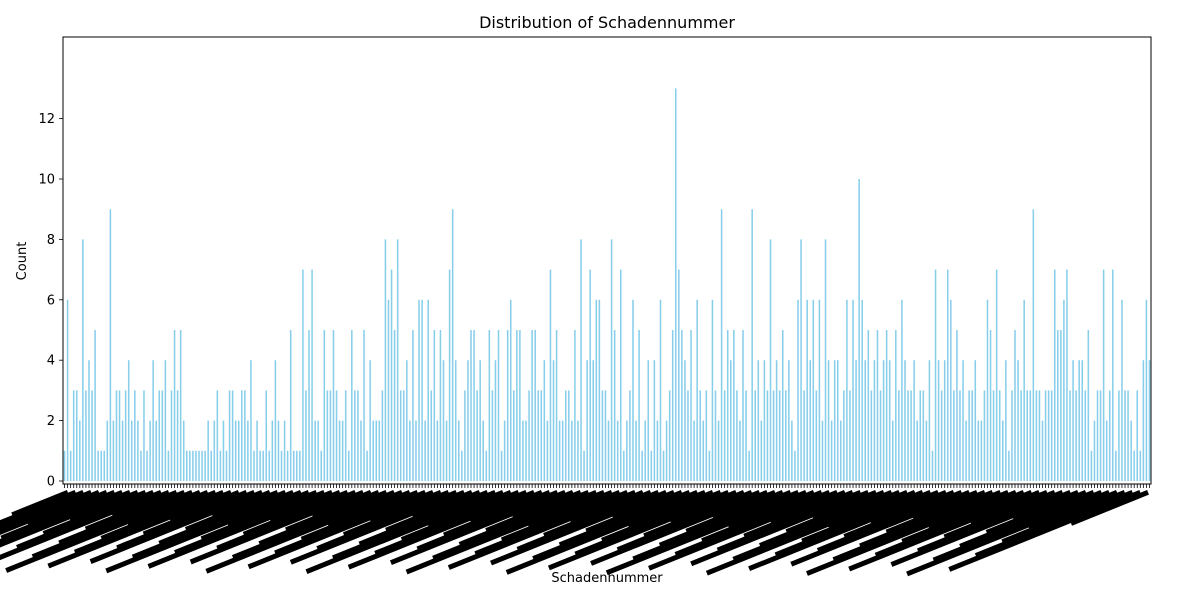 The image size is (1200, 600). I want to click on x-axis-label: Schadennummer, so click(607, 578).